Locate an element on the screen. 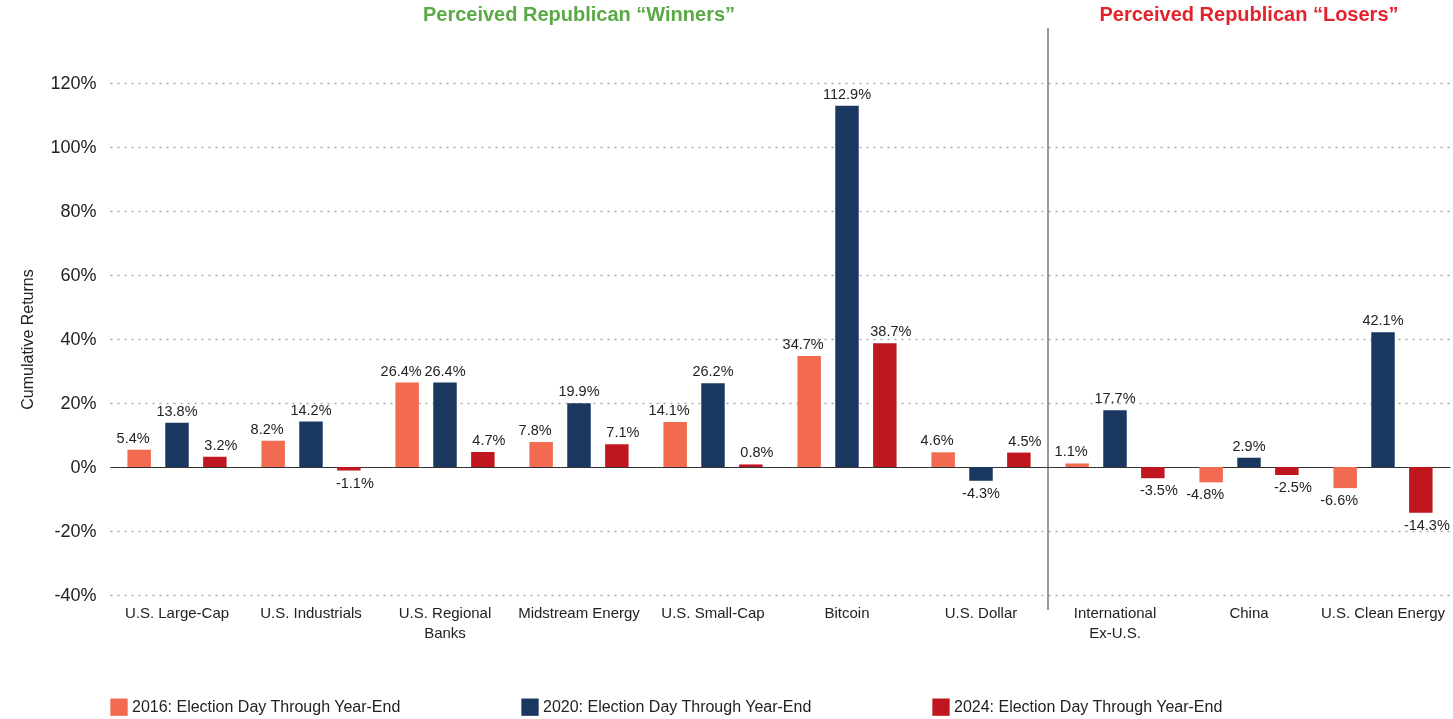 The height and width of the screenshot is (719, 1453). x-tick-label: U.S. Small-Cap is located at coordinates (713, 612).